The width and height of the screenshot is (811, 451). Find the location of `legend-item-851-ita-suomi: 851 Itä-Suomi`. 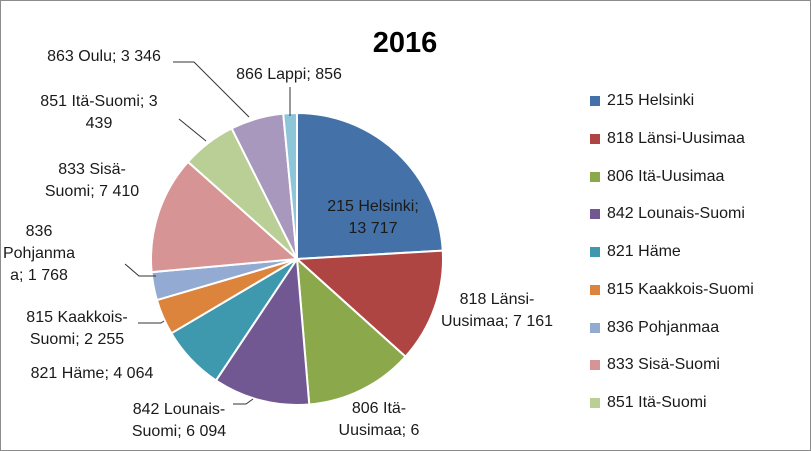

legend-item-851-ita-suomi: 851 Itä-Suomi is located at coordinates (648, 403).